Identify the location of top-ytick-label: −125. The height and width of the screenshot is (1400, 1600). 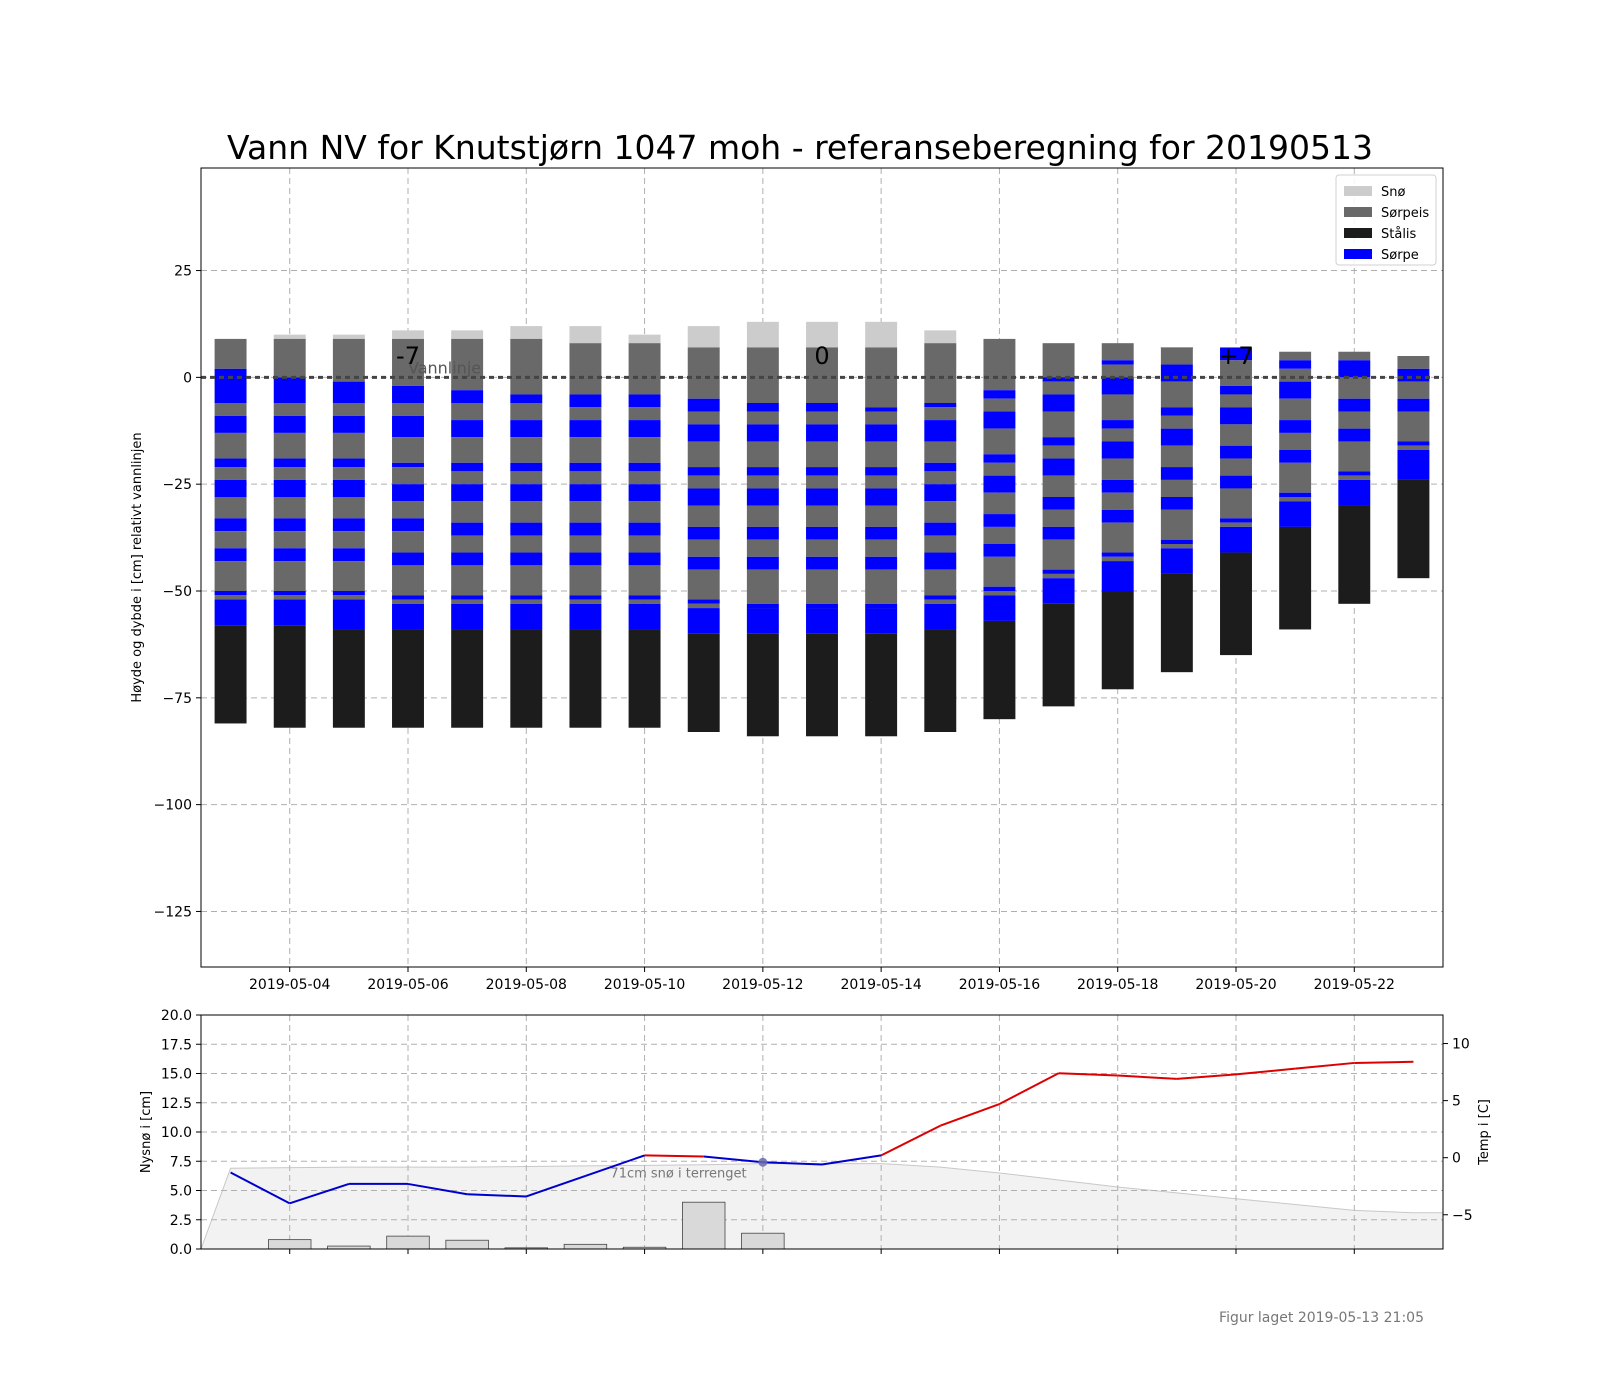
(173, 912).